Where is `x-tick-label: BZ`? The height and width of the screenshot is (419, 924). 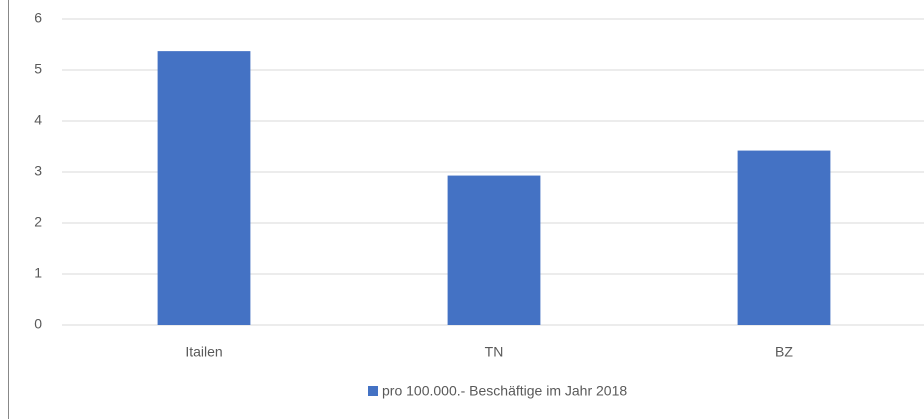
x-tick-label: BZ is located at coordinates (784, 352).